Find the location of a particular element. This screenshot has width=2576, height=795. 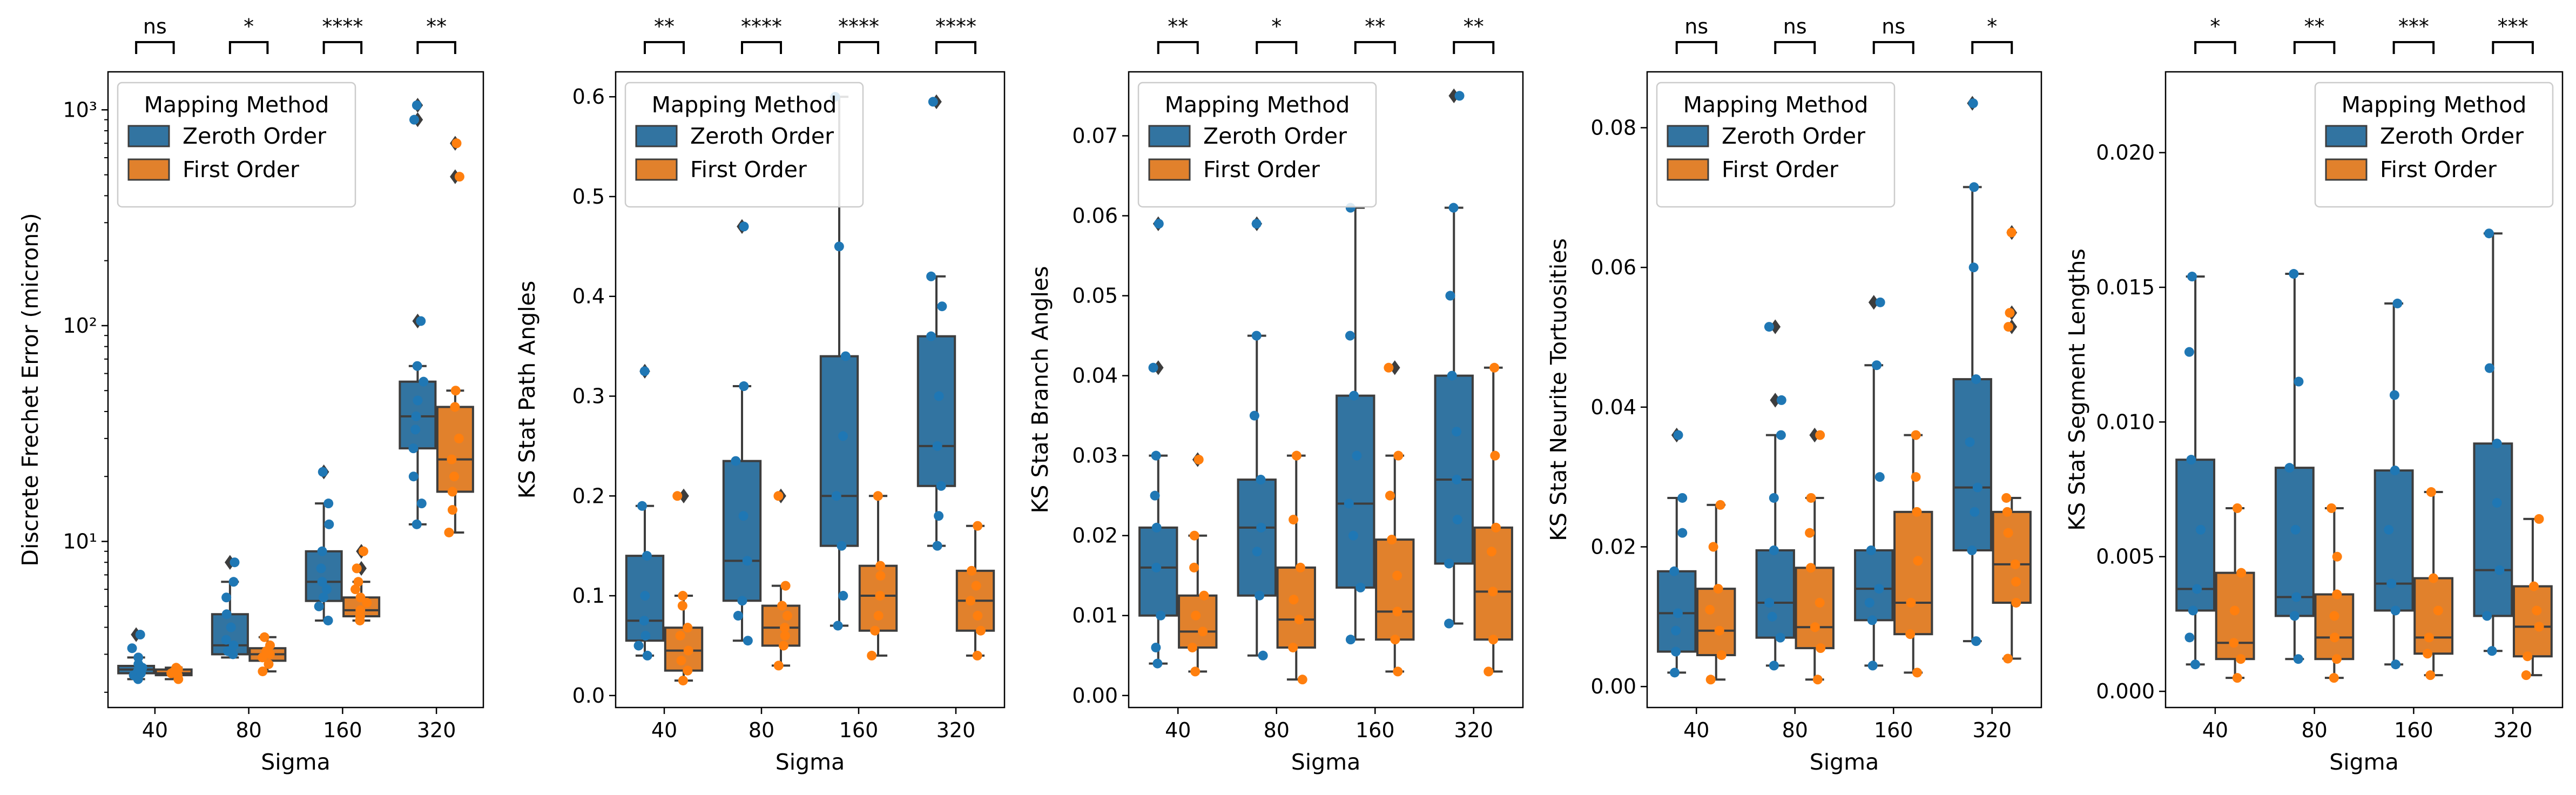

y-tick-label: 0.04 is located at coordinates (1613, 407).